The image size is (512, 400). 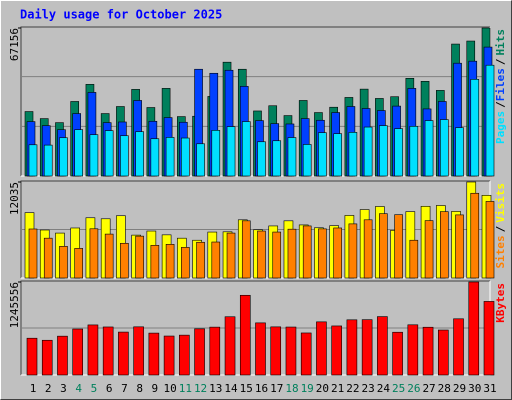 I want to click on x-tick-label: 31, so click(x=489, y=388).